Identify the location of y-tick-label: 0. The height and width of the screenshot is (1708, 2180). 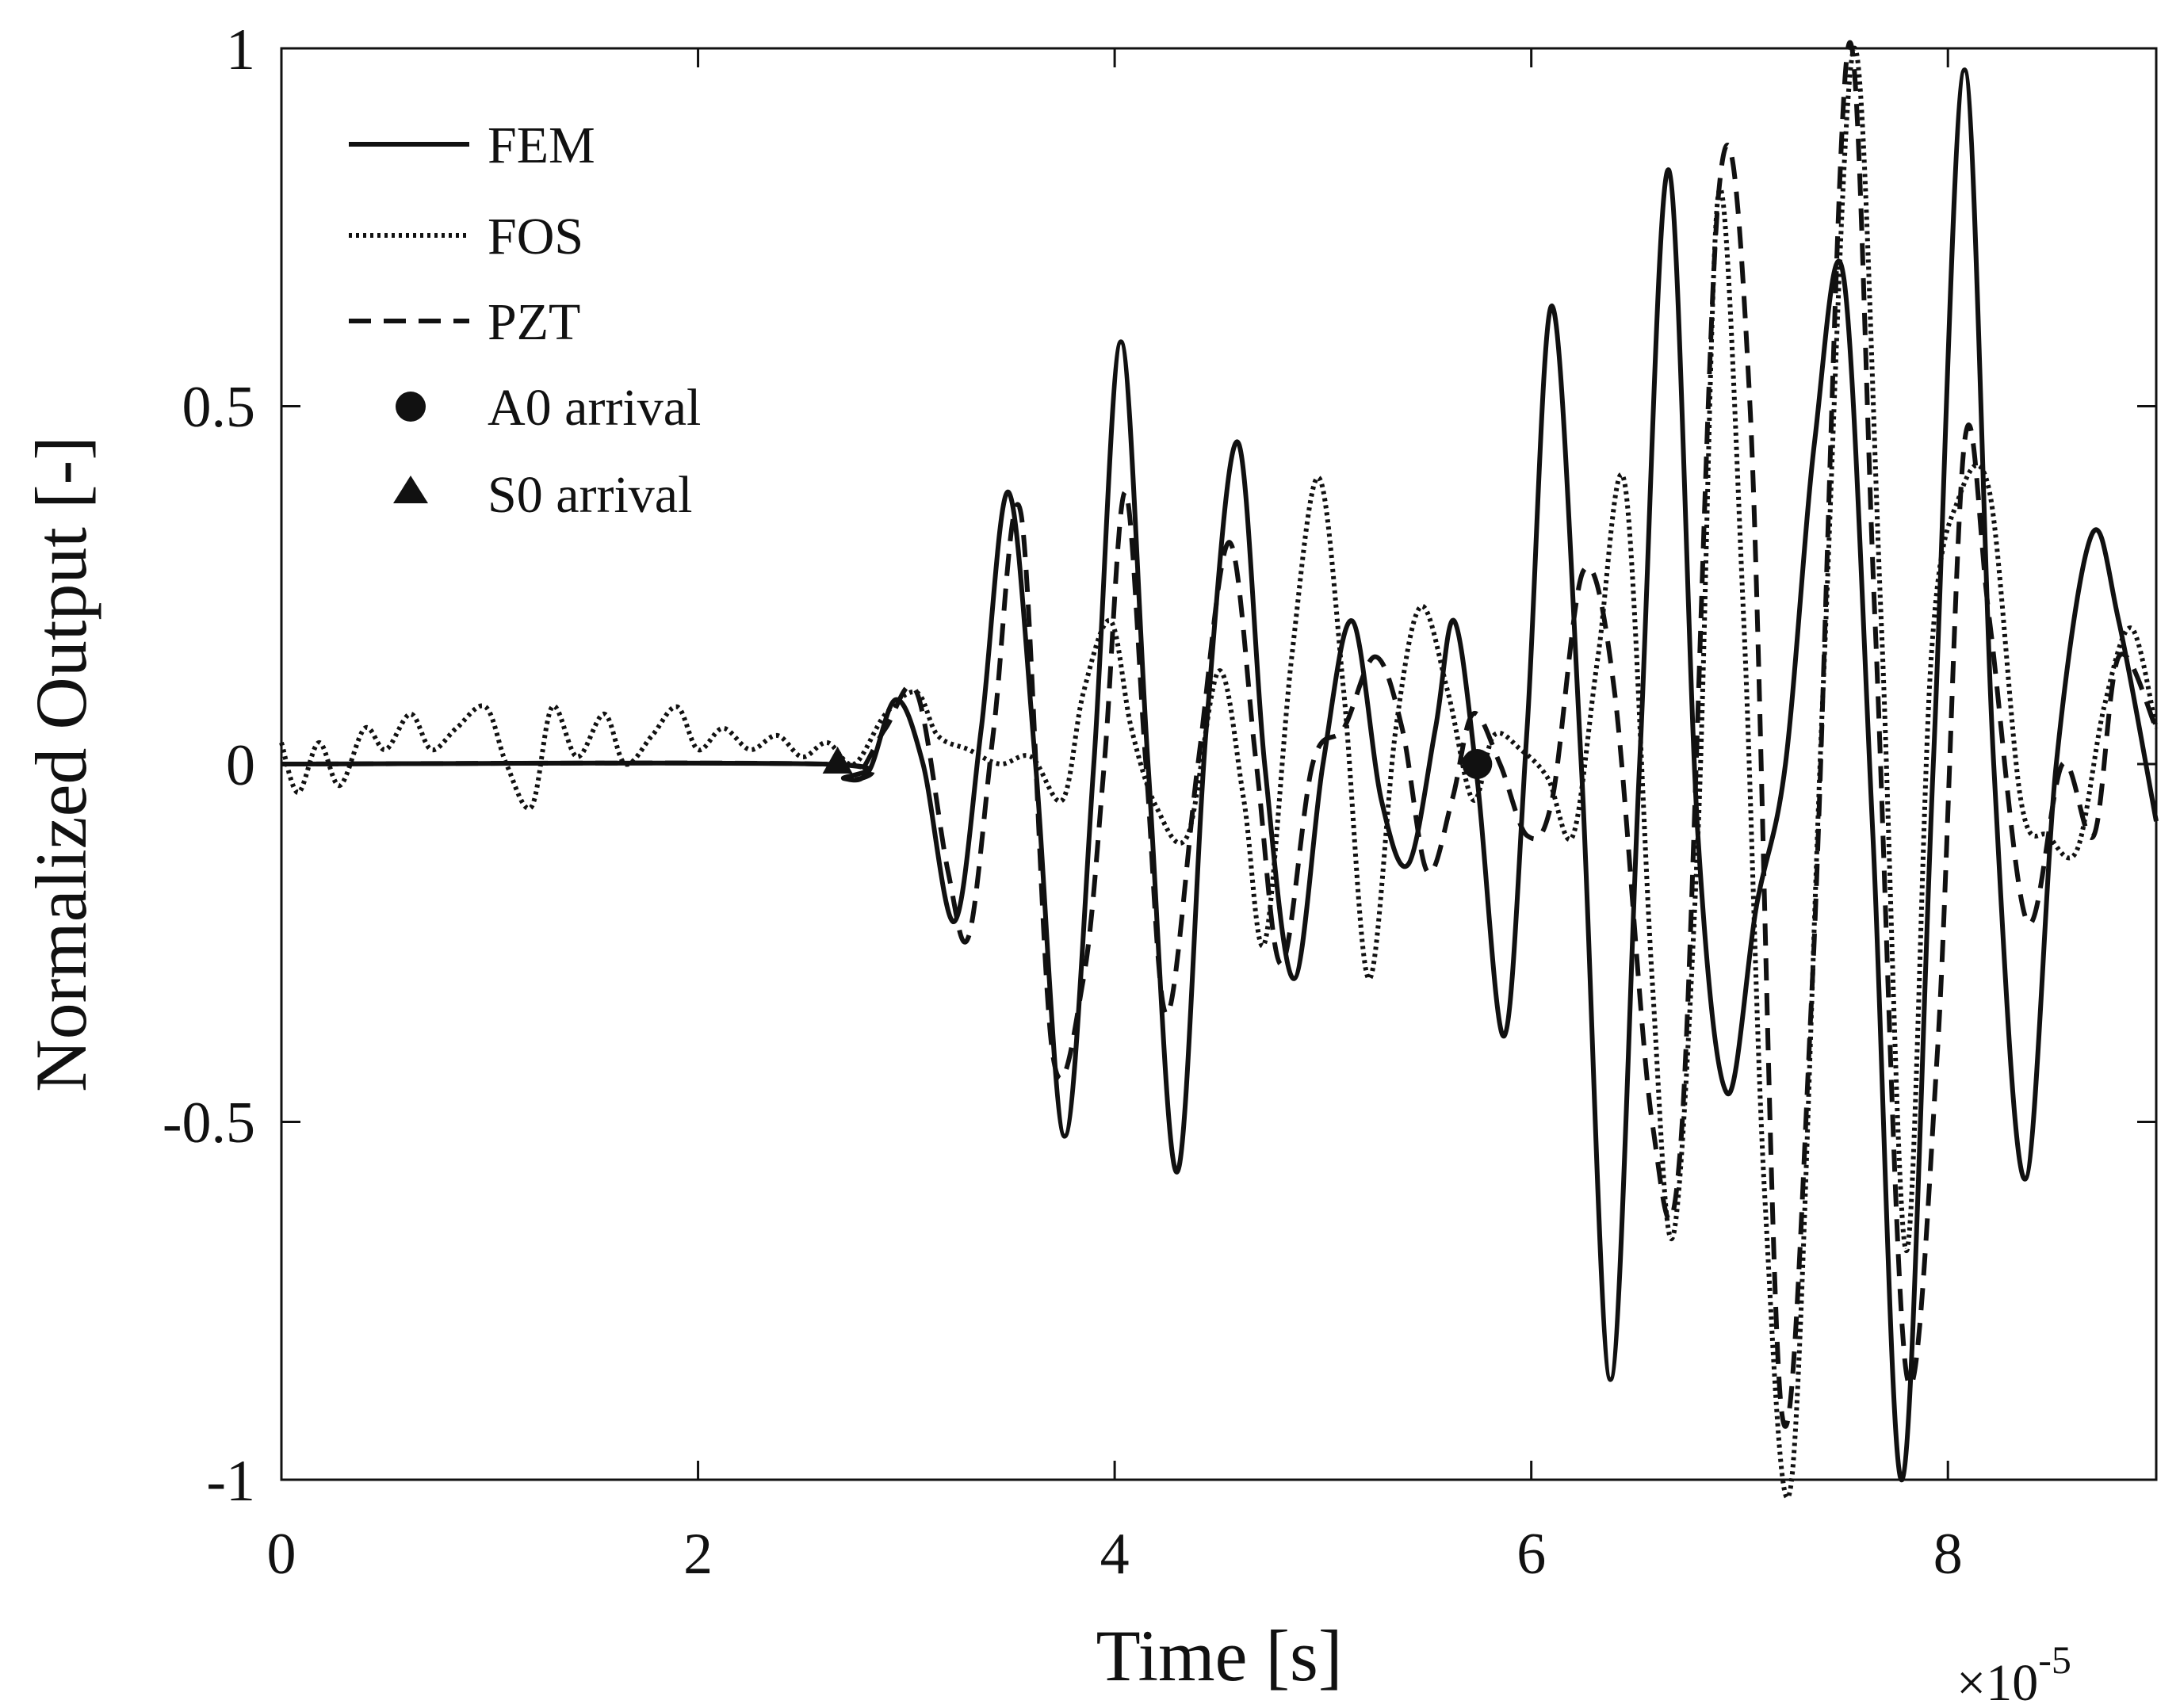
(240, 765).